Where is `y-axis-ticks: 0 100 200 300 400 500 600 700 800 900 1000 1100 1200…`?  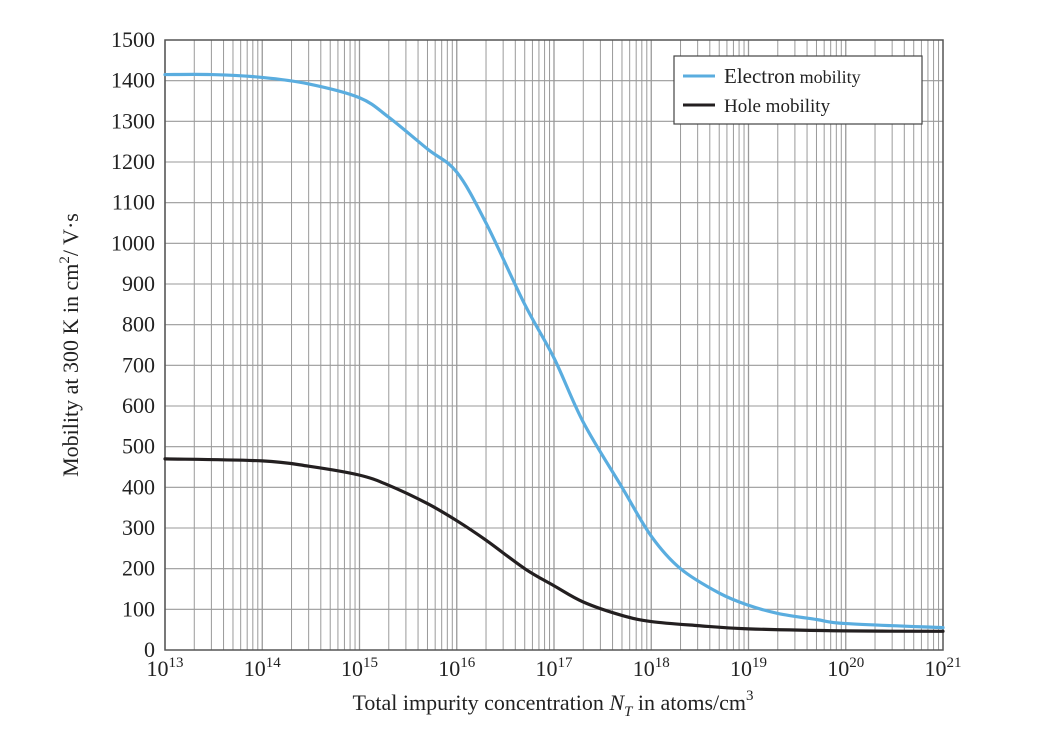
y-axis-ticks: 0 100 200 300 400 500 600 700 800 900 1000 1100 1200… is located at coordinates (133, 344).